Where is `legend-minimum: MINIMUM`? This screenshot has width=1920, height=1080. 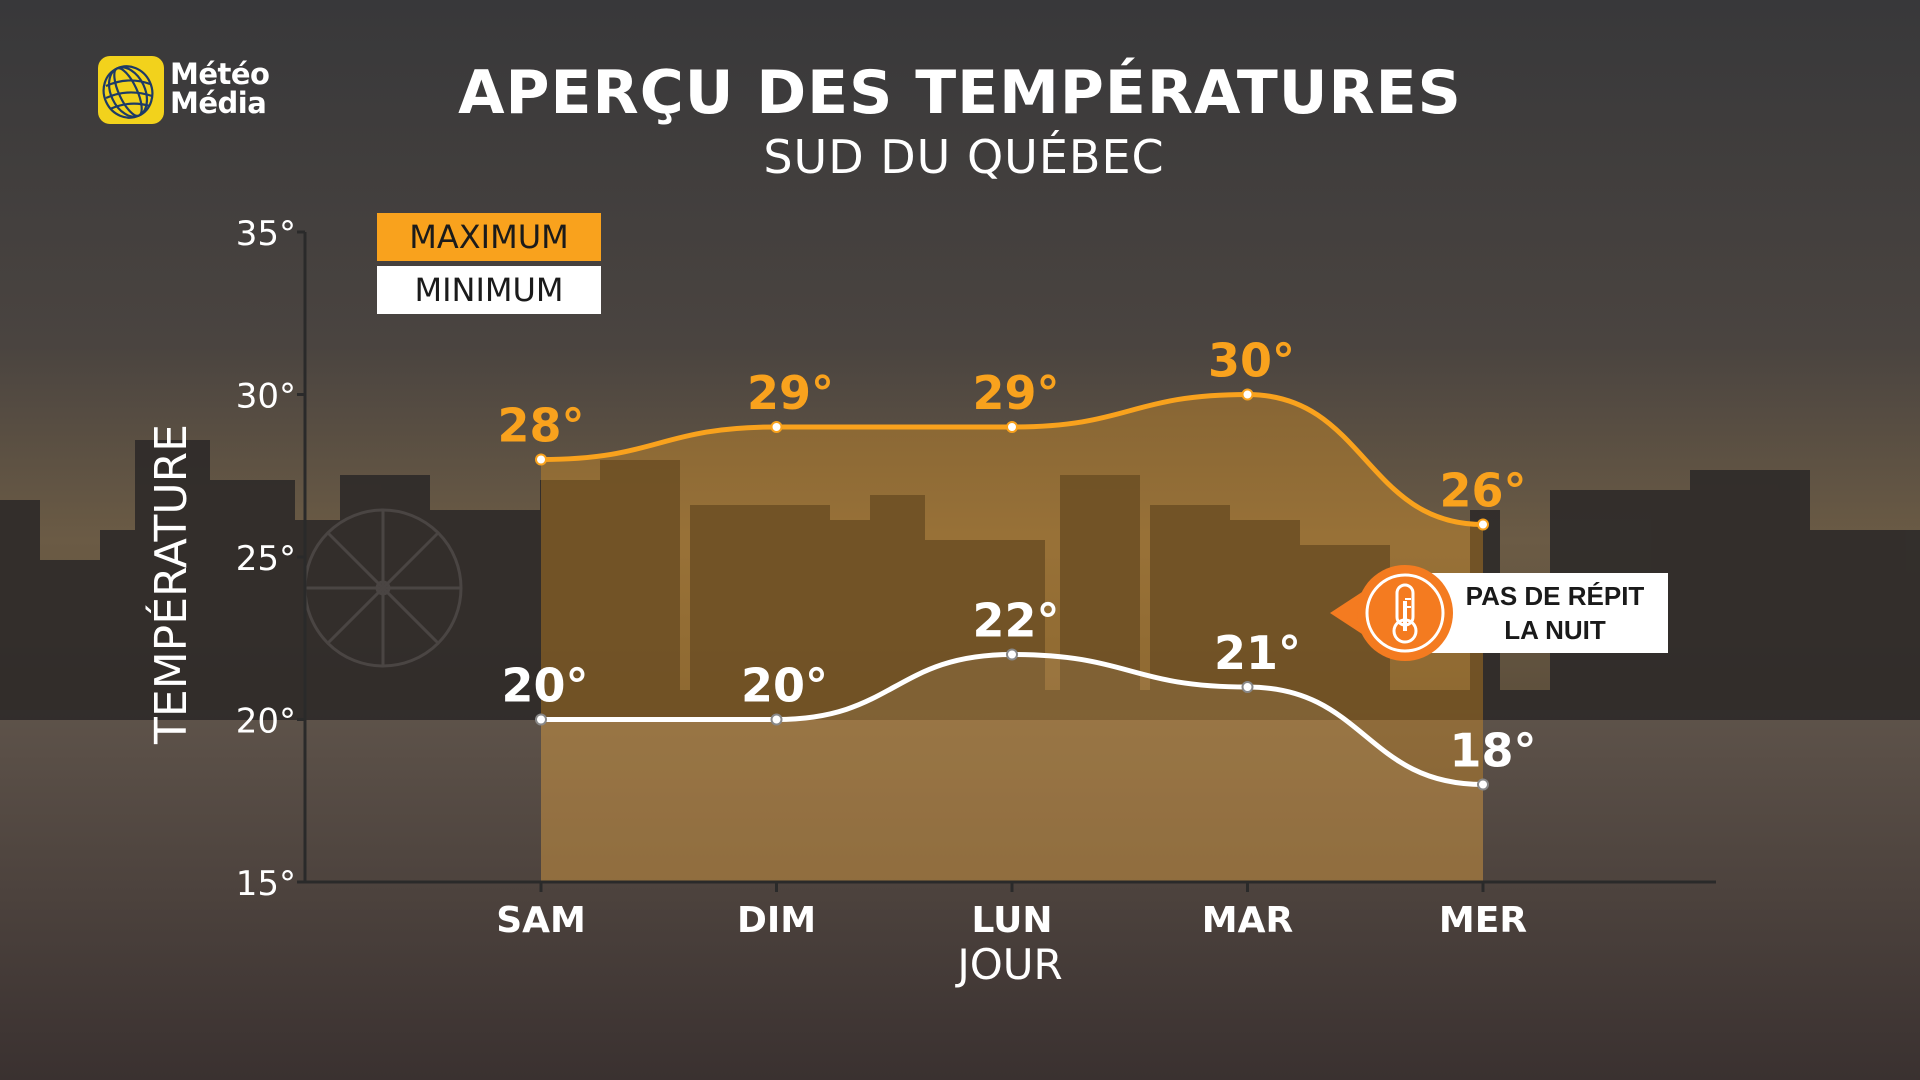
legend-minimum: MINIMUM is located at coordinates (489, 290).